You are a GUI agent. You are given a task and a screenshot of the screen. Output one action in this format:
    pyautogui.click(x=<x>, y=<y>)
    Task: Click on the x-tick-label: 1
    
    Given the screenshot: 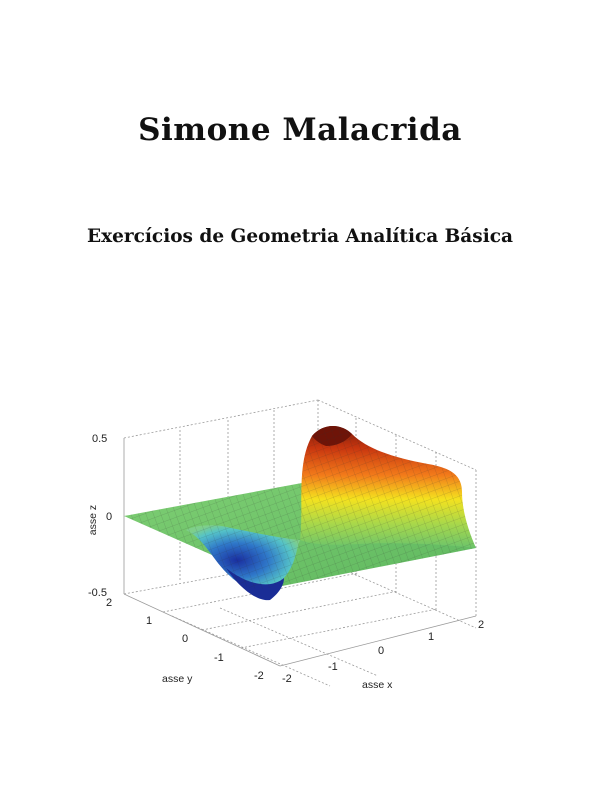 What is the action you would take?
    pyautogui.click(x=431, y=637)
    